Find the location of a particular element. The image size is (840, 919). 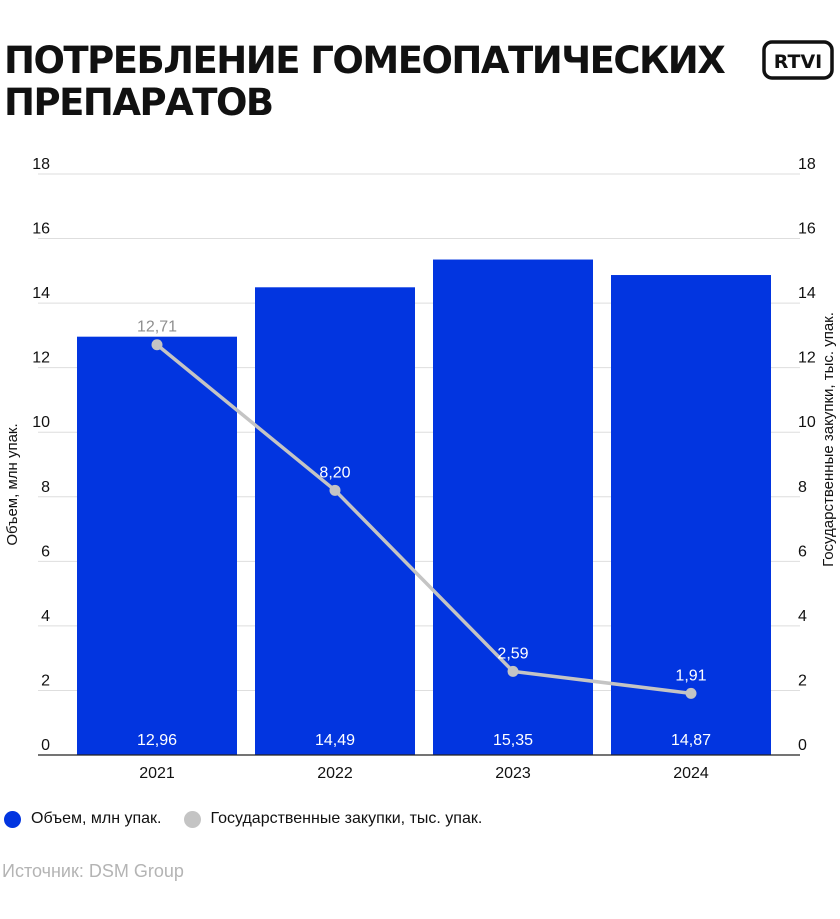

y-tick-left-12: 12 is located at coordinates (41, 358).